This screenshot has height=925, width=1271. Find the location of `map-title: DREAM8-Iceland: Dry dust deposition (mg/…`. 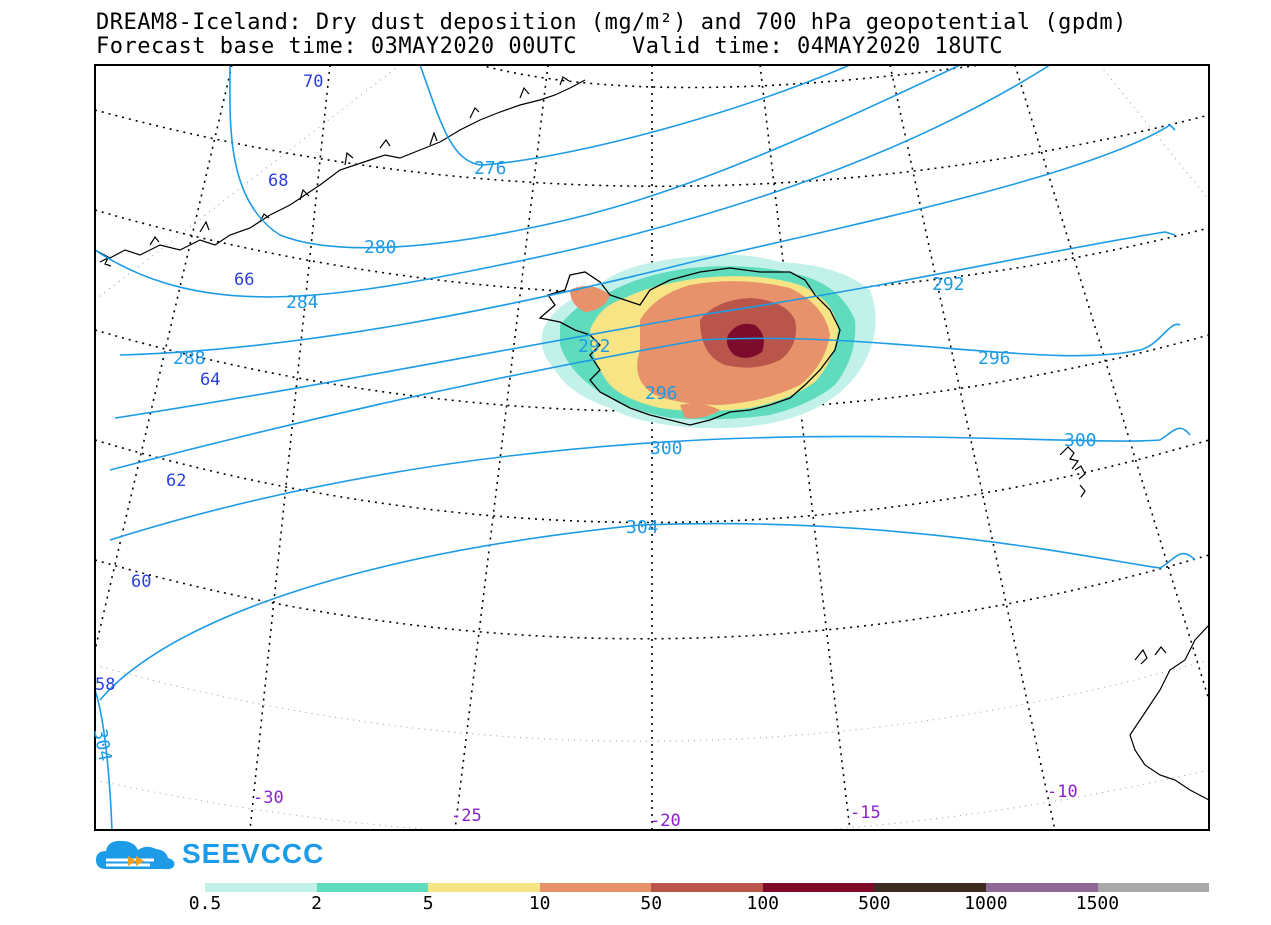

map-title: DREAM8-Iceland: Dry dust deposition (mg/… is located at coordinates (611, 22).